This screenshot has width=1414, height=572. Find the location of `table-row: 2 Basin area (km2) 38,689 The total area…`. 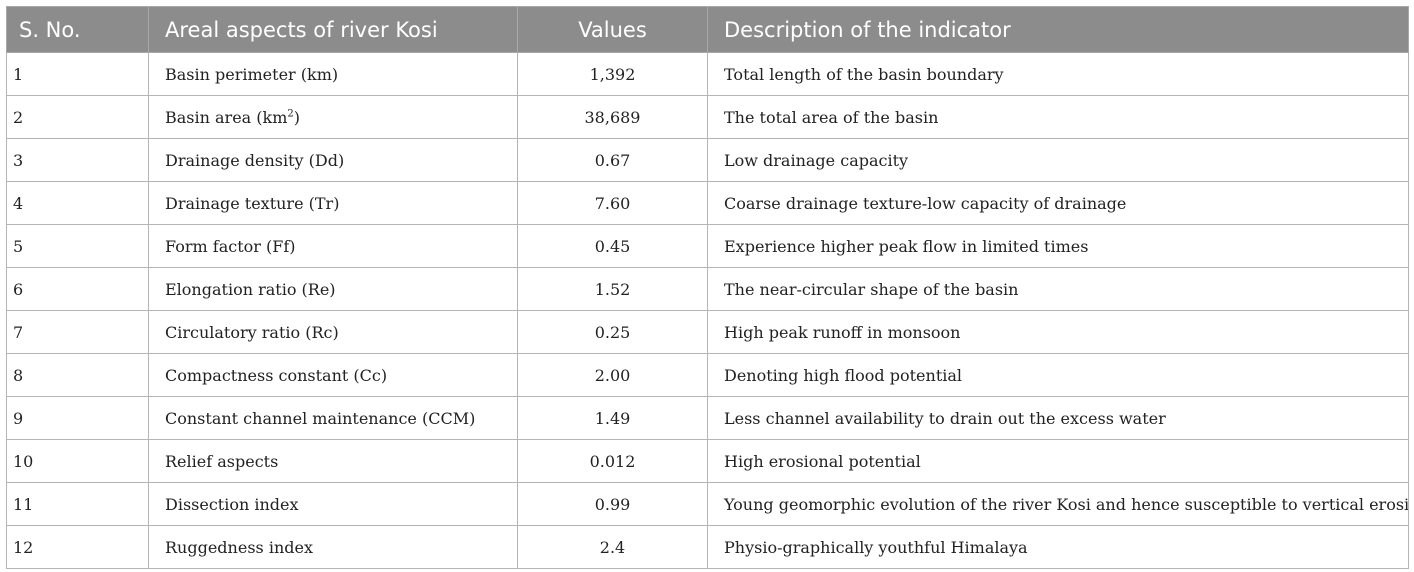

table-row: 2 Basin area (km2) 38,689 The total area… is located at coordinates (707, 117).